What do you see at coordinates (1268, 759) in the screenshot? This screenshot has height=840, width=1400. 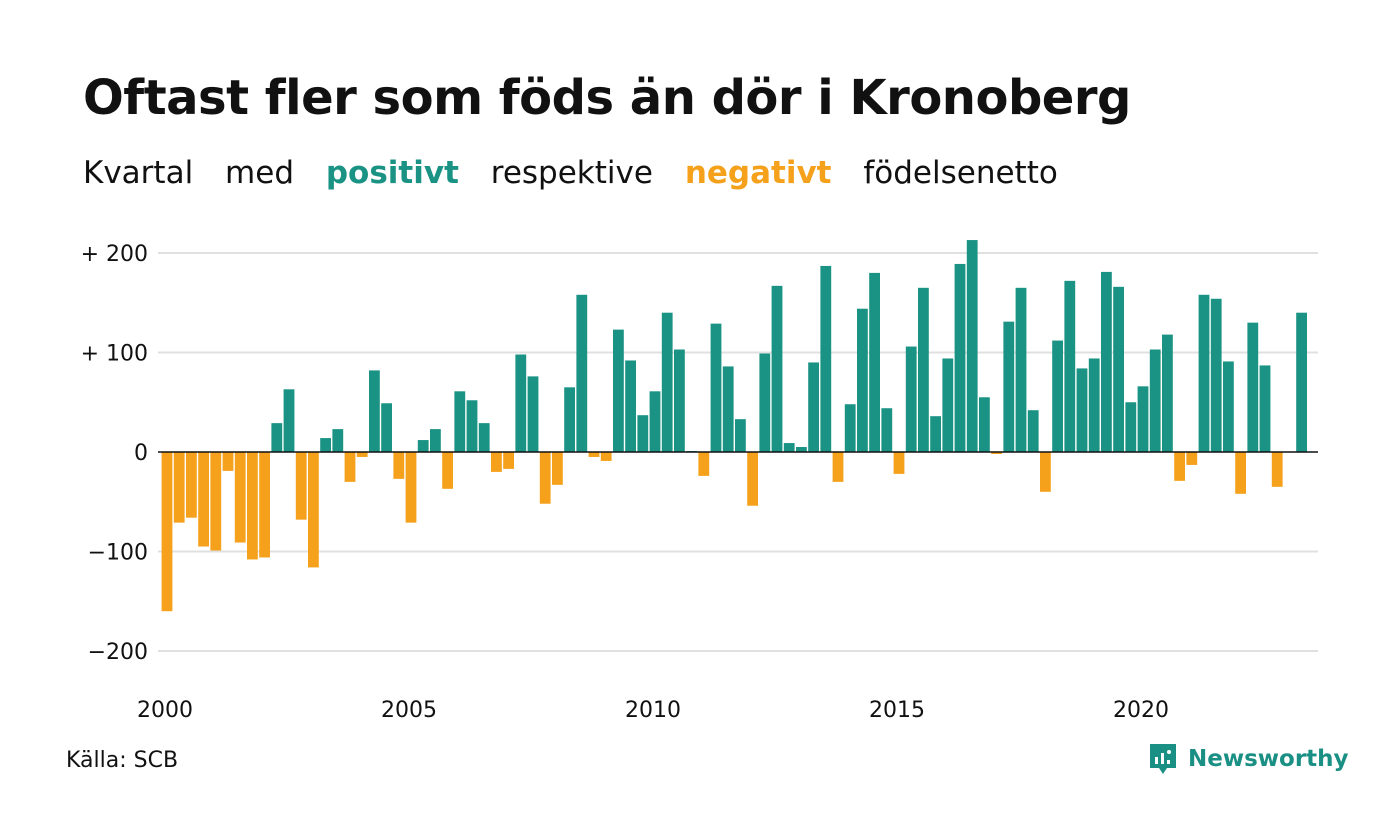 I see `brand-name: Newsworthy` at bounding box center [1268, 759].